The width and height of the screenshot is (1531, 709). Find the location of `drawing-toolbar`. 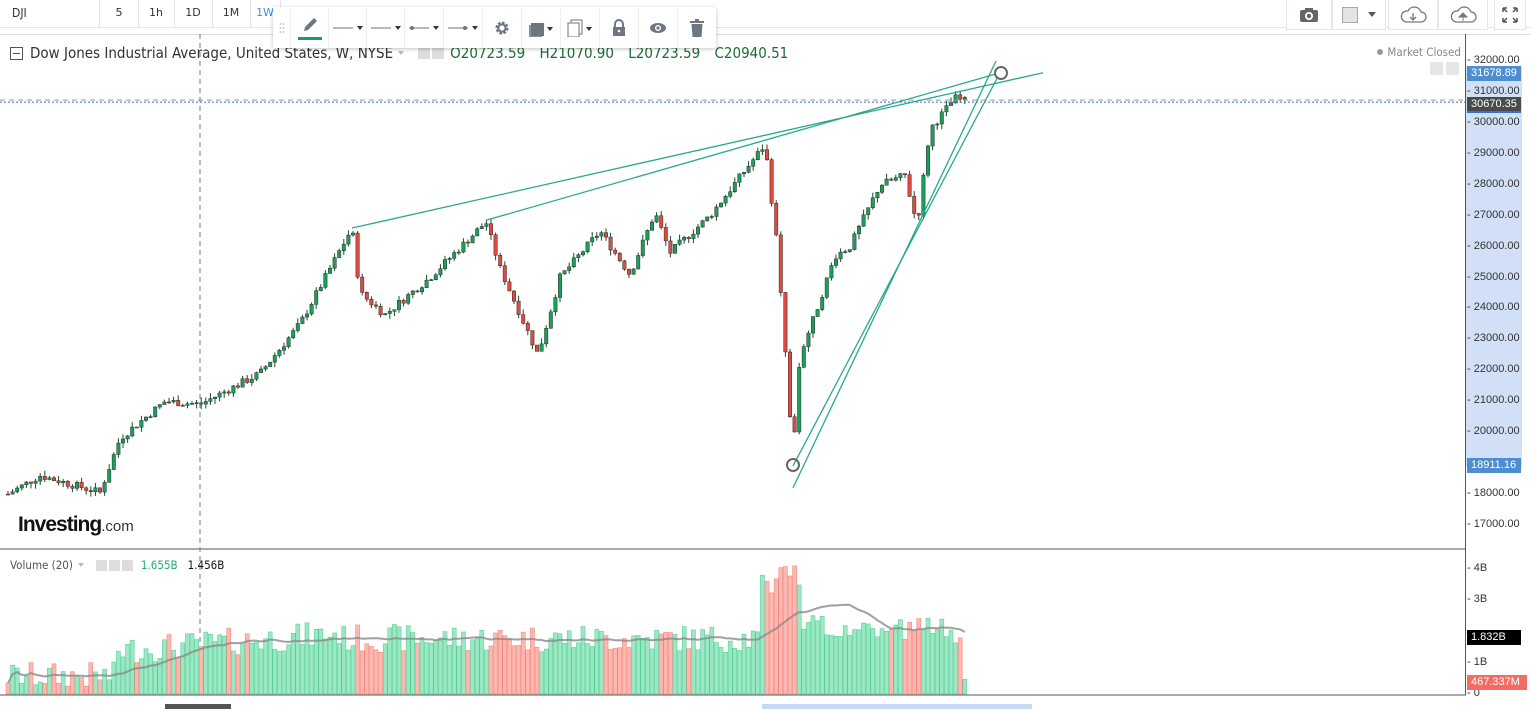

drawing-toolbar is located at coordinates (494, 27).